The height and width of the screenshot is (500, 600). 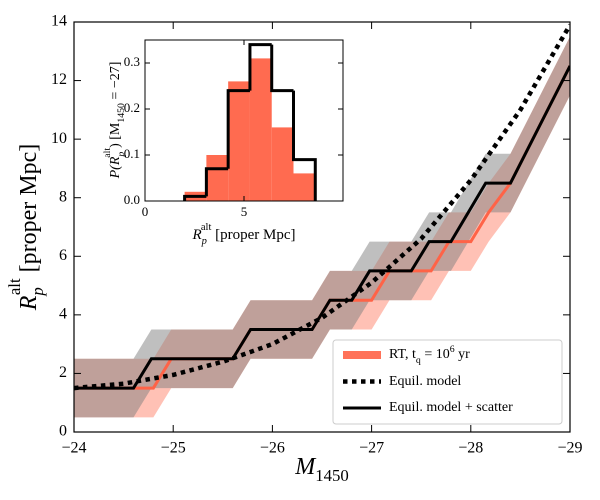 What do you see at coordinates (59, 79) in the screenshot?
I see `y-tick-label: 12` at bounding box center [59, 79].